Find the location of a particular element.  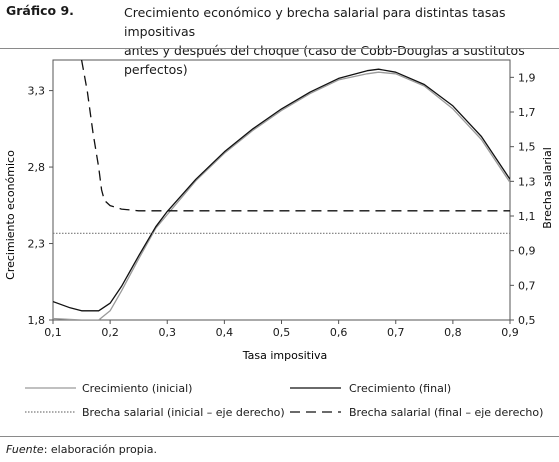

x-tick-label: 0,6 is located at coordinates (339, 332).